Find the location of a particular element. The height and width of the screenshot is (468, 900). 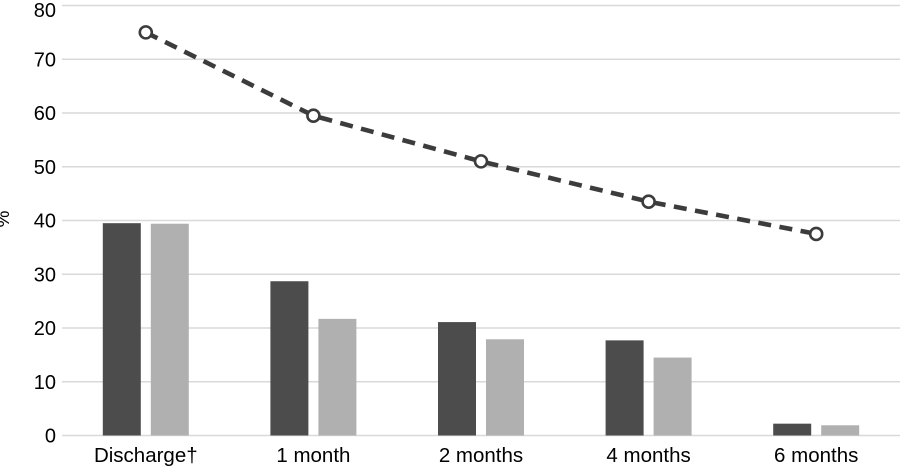

x-axis-category-label: 1 month is located at coordinates (313, 455).